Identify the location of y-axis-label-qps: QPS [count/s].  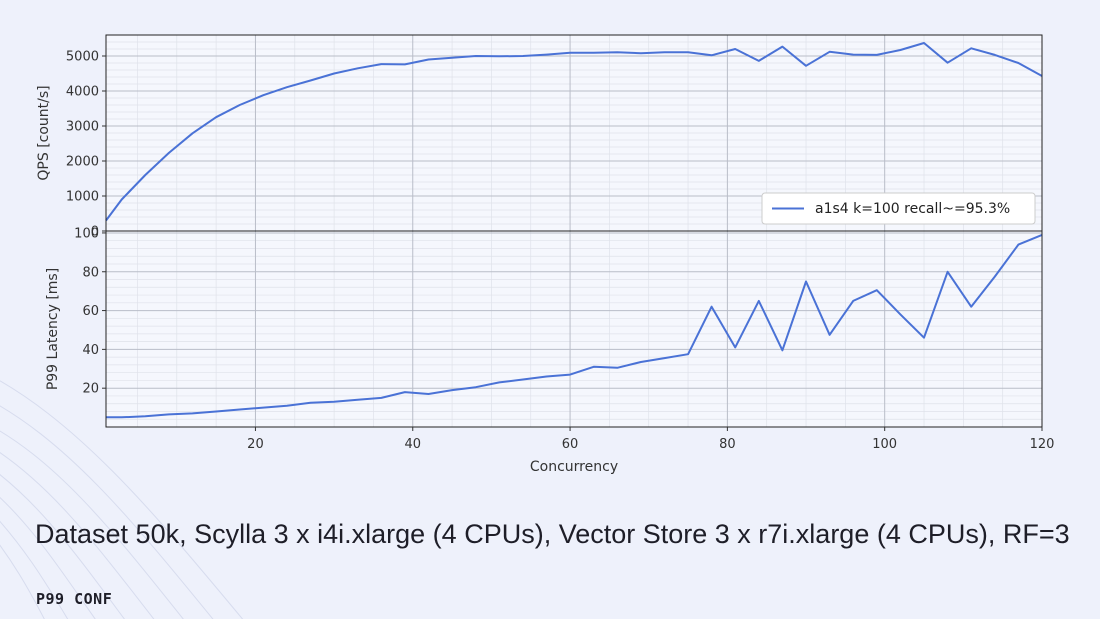
(44, 132).